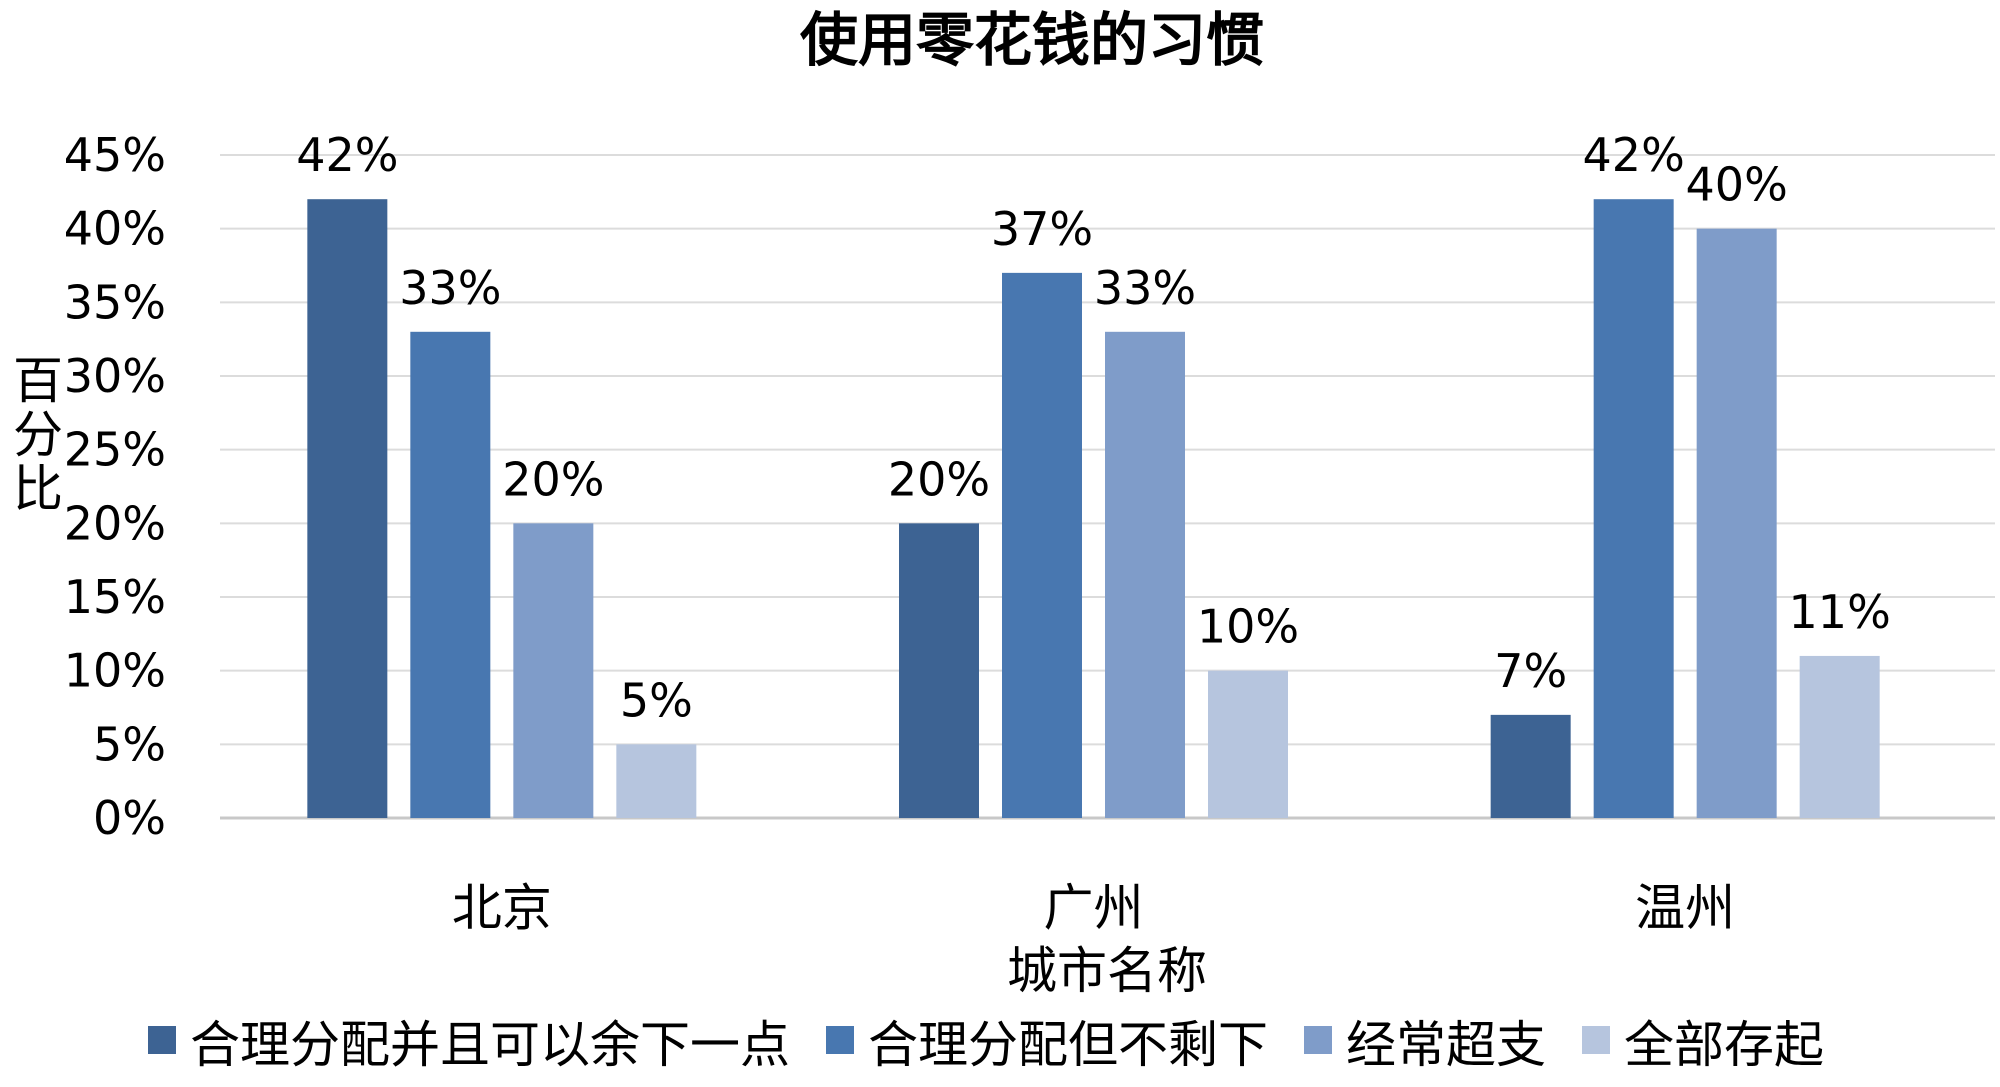 The height and width of the screenshot is (1087, 2000). I want to click on data-label: 11%, so click(1840, 612).